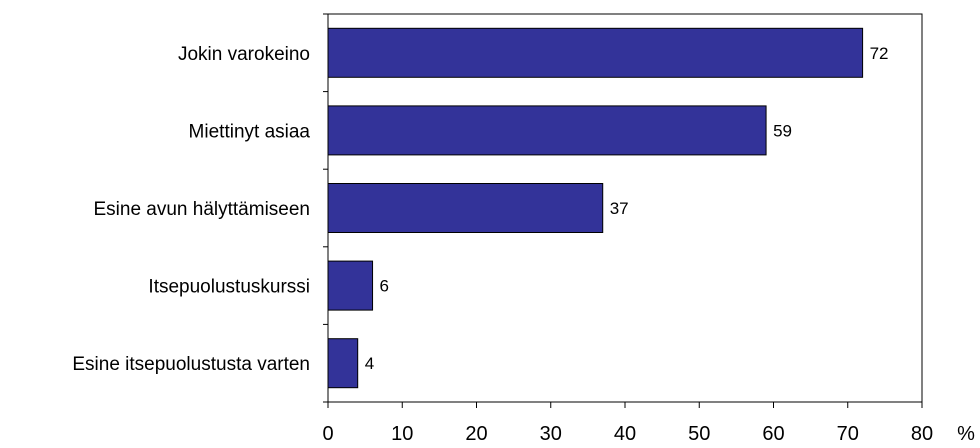  I want to click on x-tick-label: 0, so click(327, 433).